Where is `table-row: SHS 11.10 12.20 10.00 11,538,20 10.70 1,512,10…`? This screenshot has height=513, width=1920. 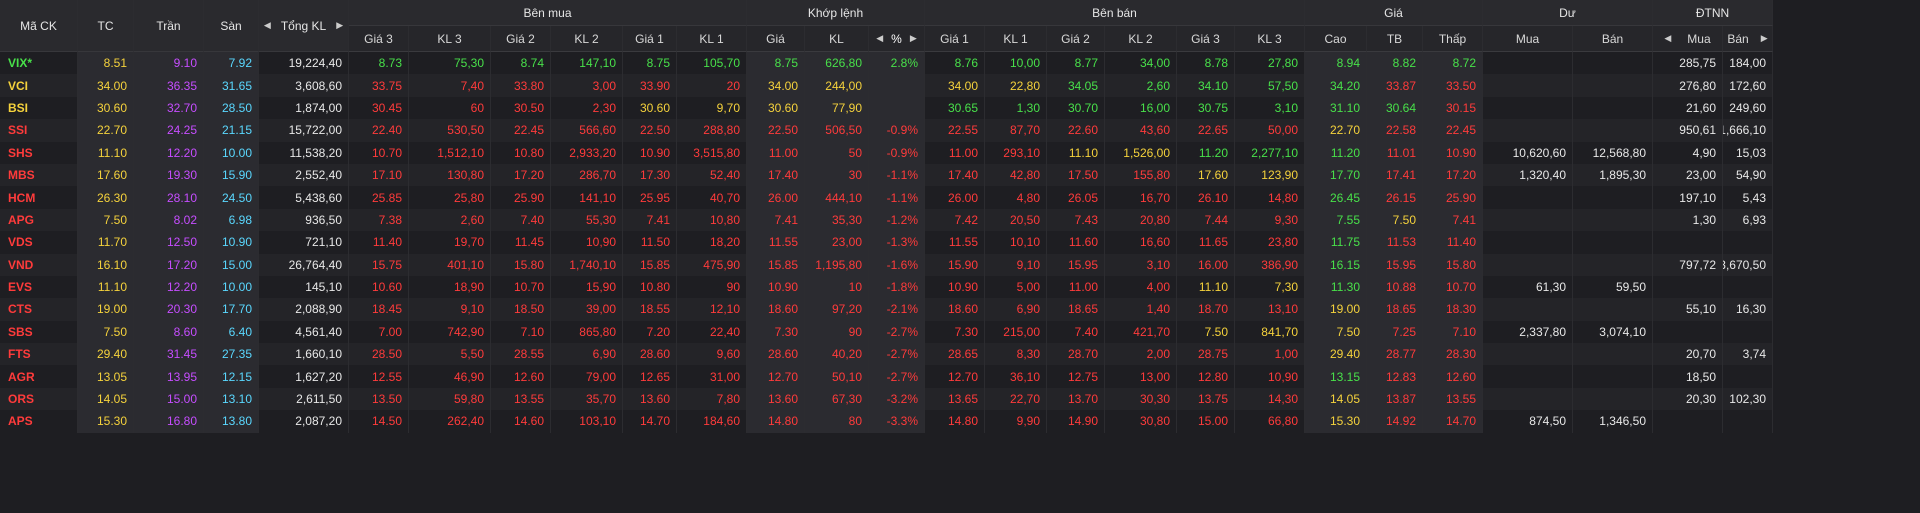
table-row: SHS 11.10 12.20 10.00 11,538,20 10.70 1,512,10… is located at coordinates (960, 152).